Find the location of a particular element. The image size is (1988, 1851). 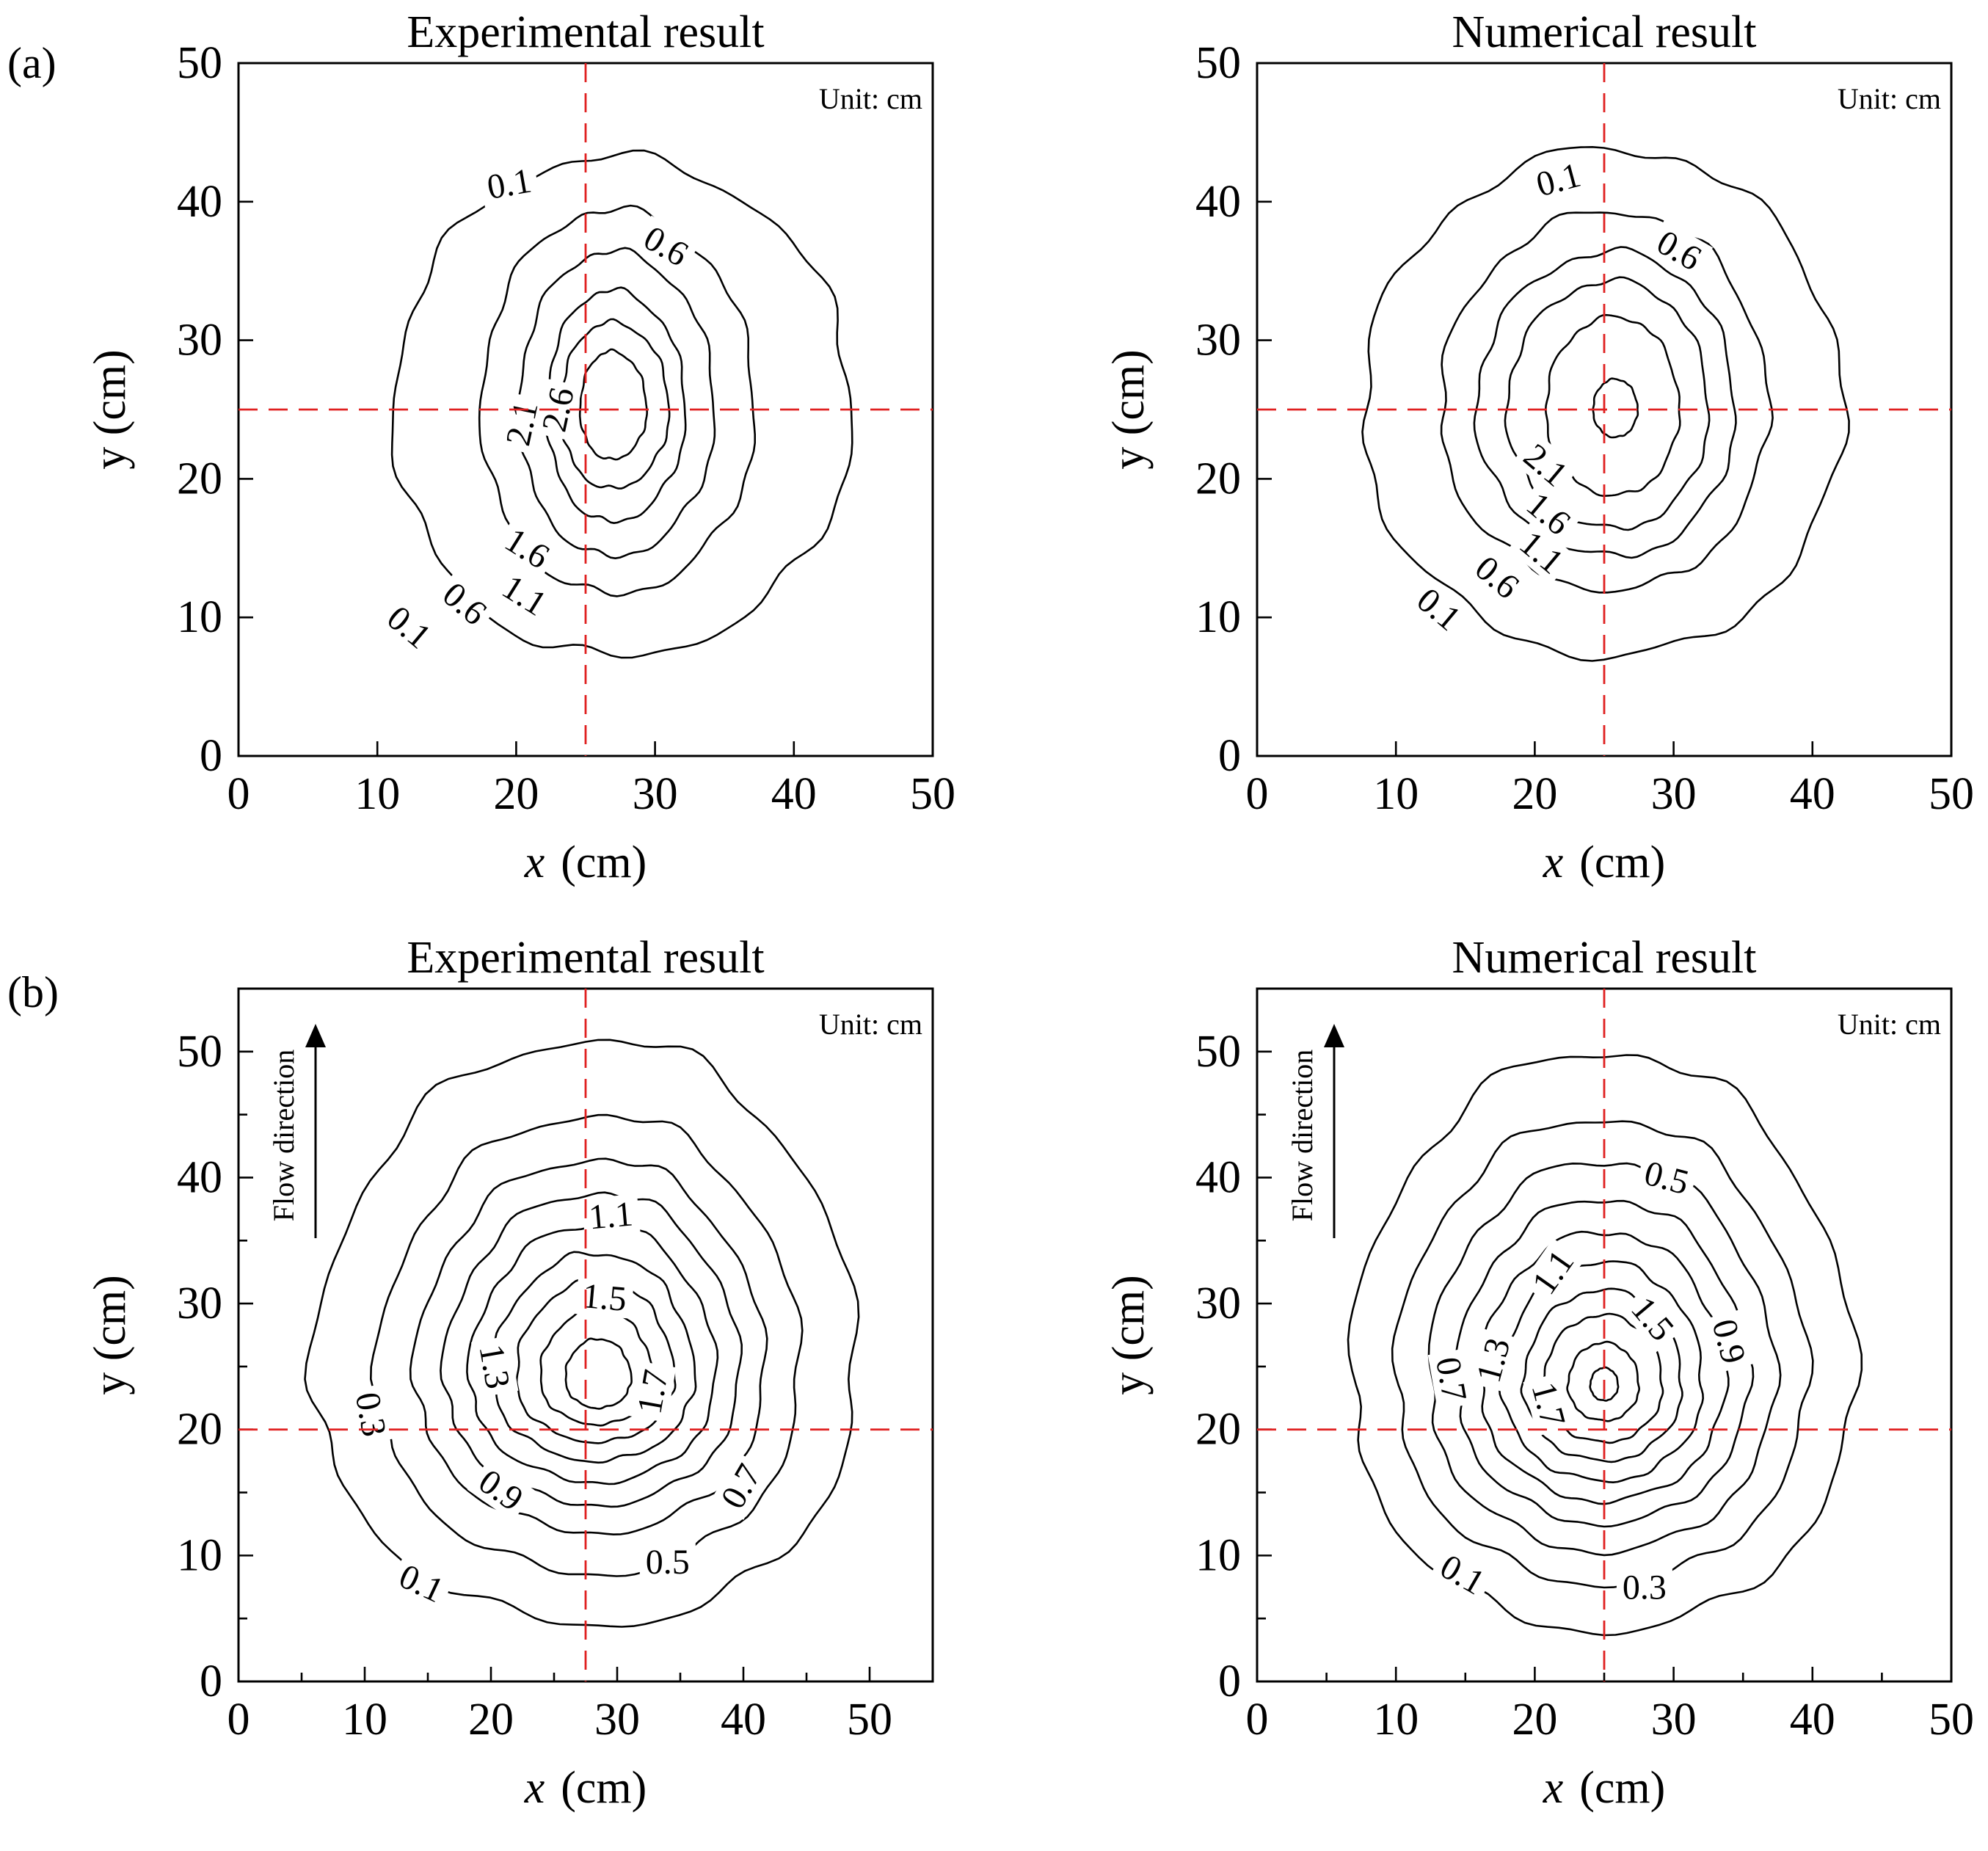

flow-arrow-head-icon is located at coordinates (1334, 1035).